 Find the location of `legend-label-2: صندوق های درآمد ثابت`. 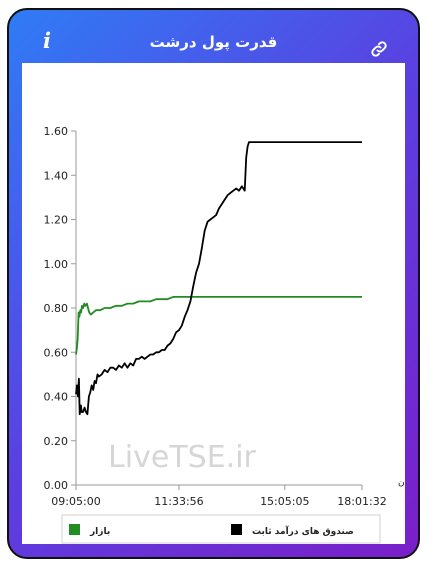

legend-label-2: صندوق های درآمد ثابت is located at coordinates (303, 531).